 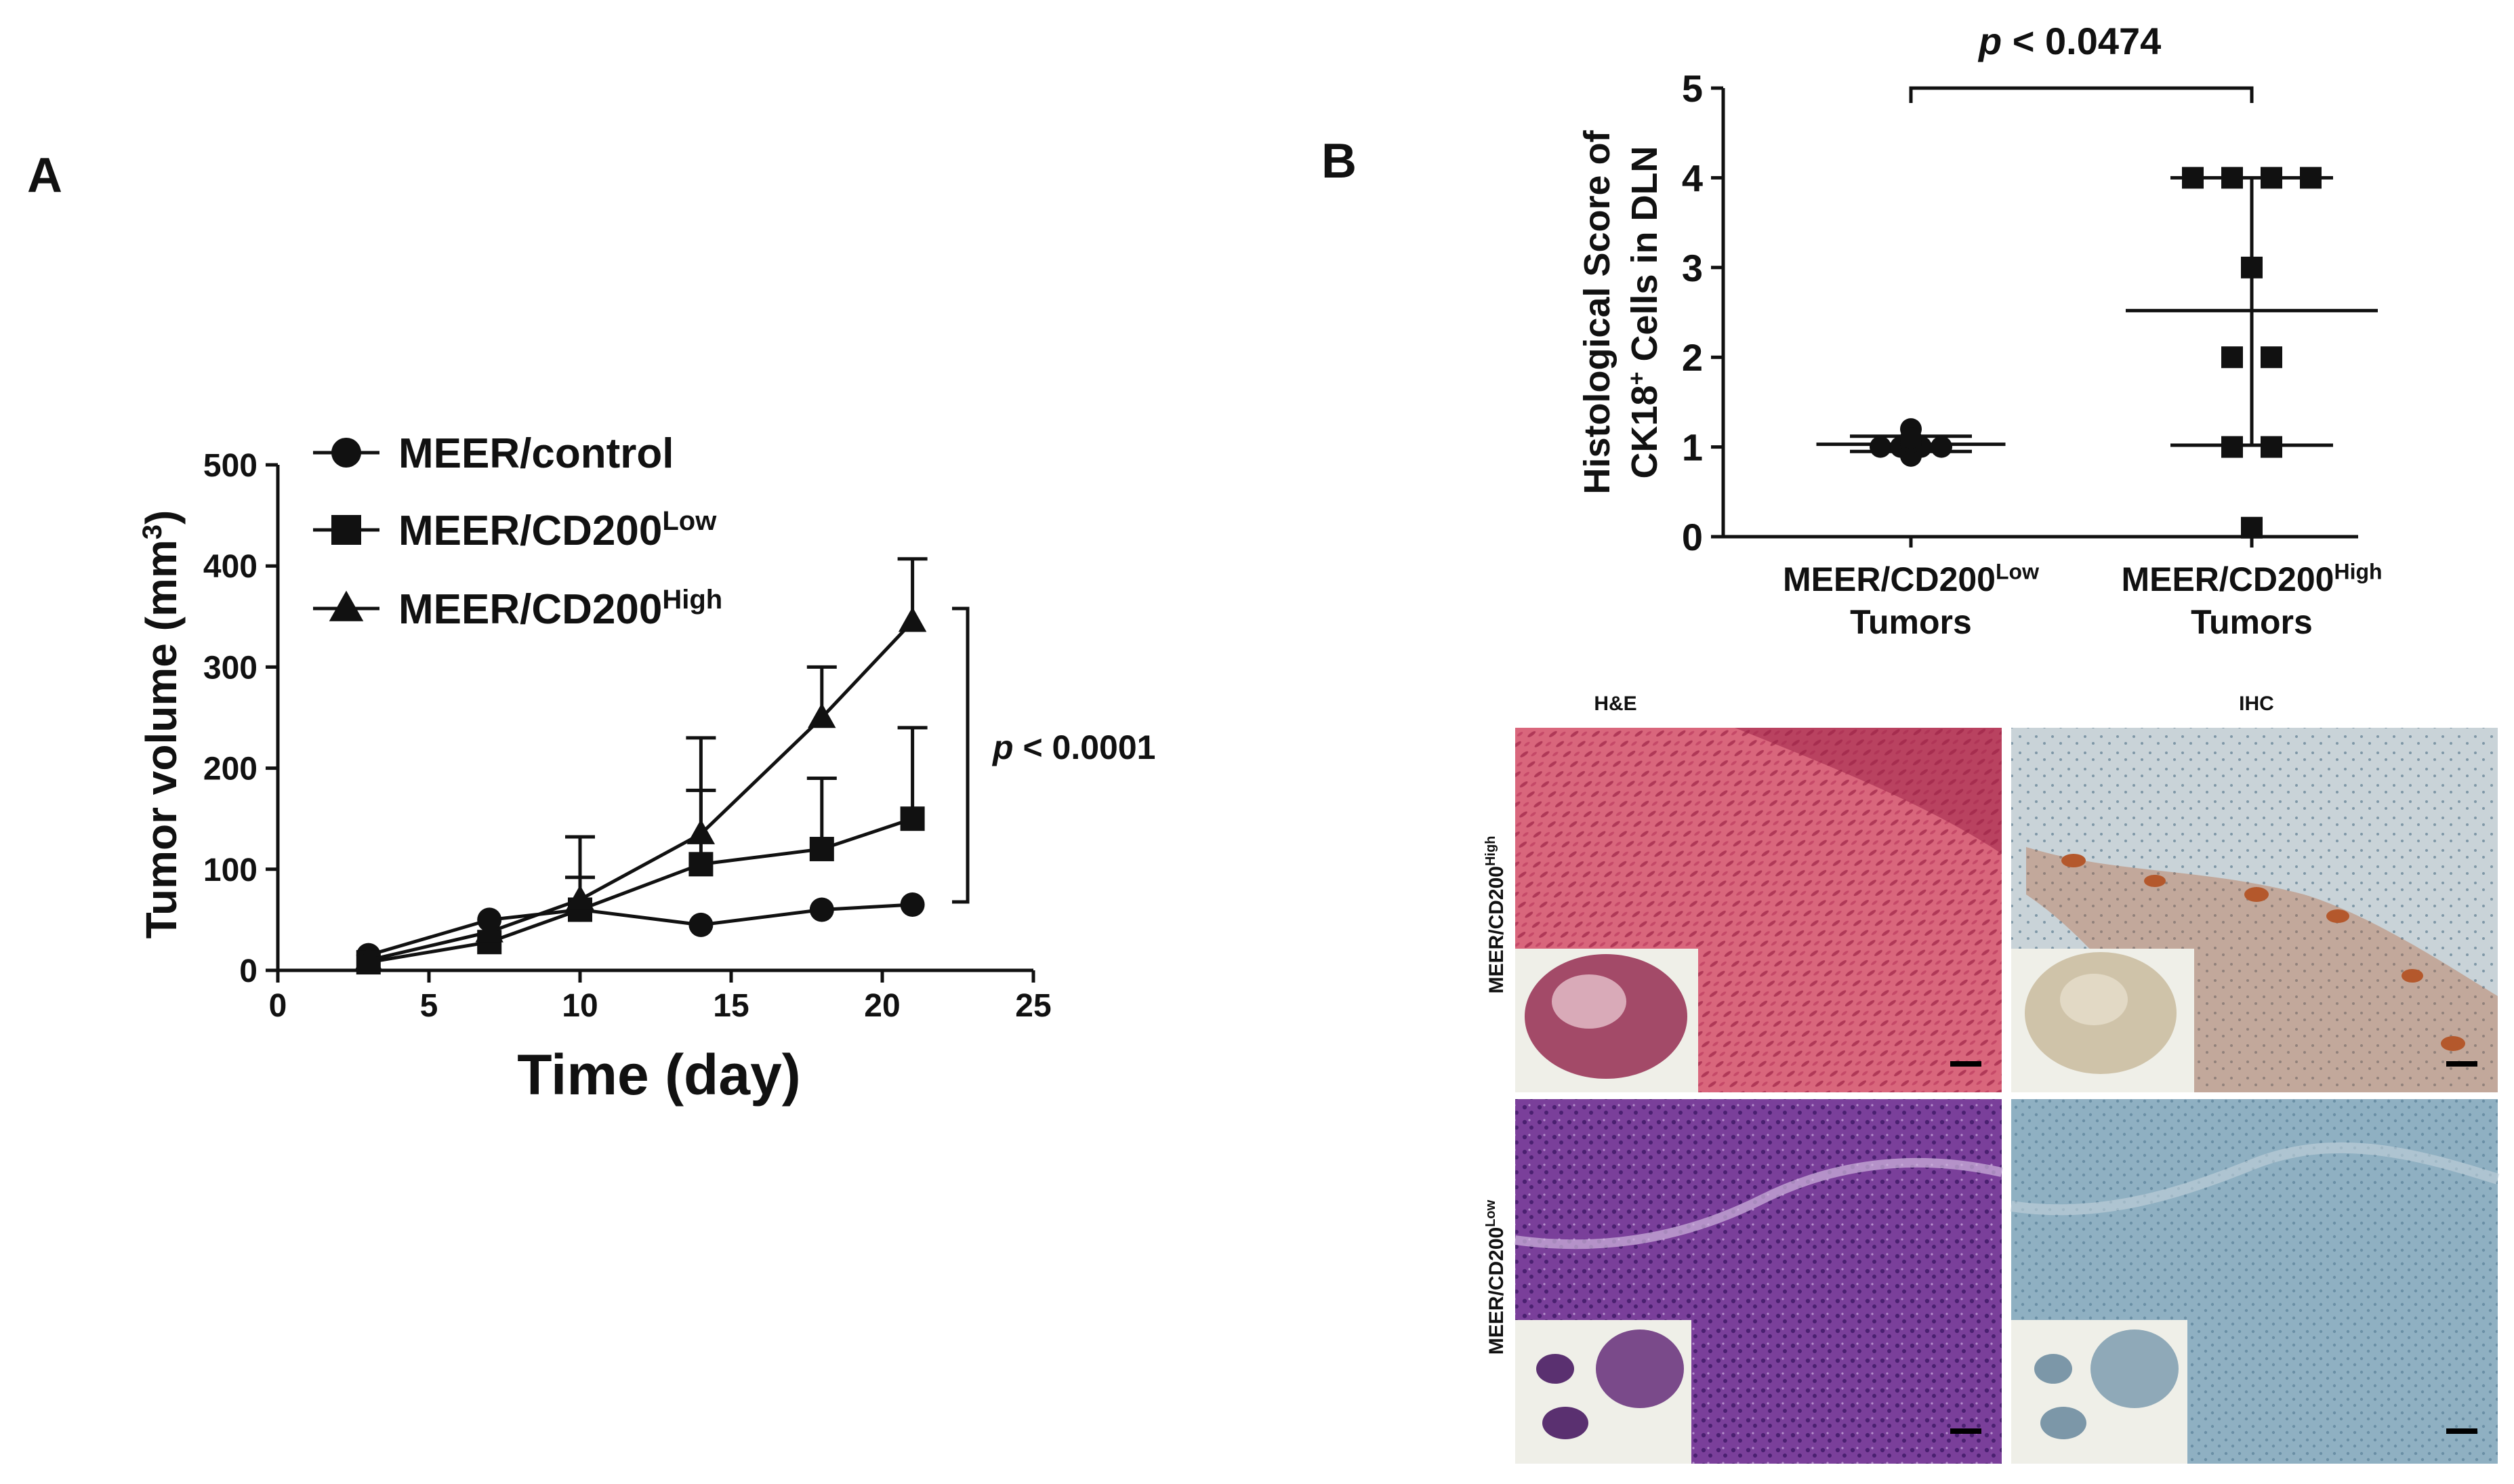 I want to click on series-triangle, so click(x=641, y=764).